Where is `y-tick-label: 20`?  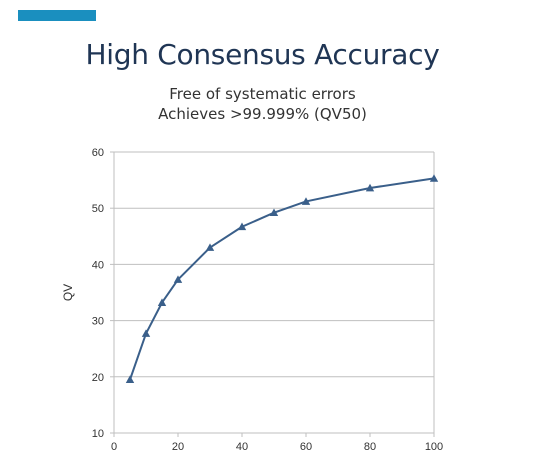
y-tick-label: 20 is located at coordinates (98, 378).